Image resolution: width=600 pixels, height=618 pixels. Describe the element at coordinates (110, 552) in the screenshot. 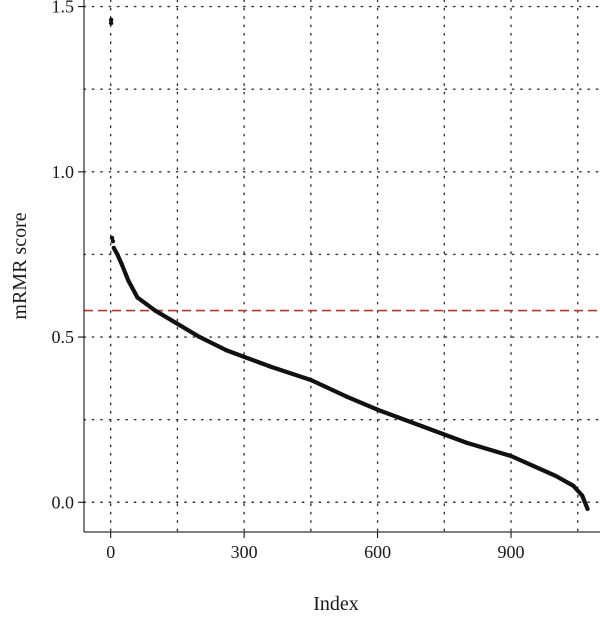

I see `x-tick-label: 0` at that location.